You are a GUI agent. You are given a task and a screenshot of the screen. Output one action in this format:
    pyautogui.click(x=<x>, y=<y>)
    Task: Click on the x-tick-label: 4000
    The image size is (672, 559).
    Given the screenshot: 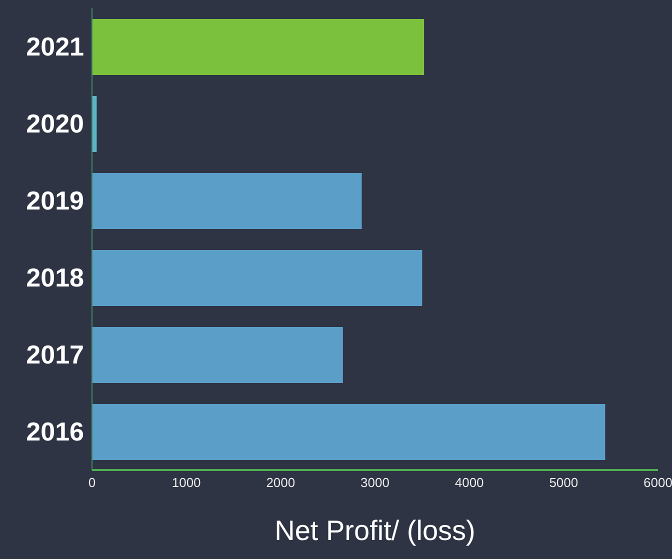 What is the action you would take?
    pyautogui.click(x=469, y=482)
    